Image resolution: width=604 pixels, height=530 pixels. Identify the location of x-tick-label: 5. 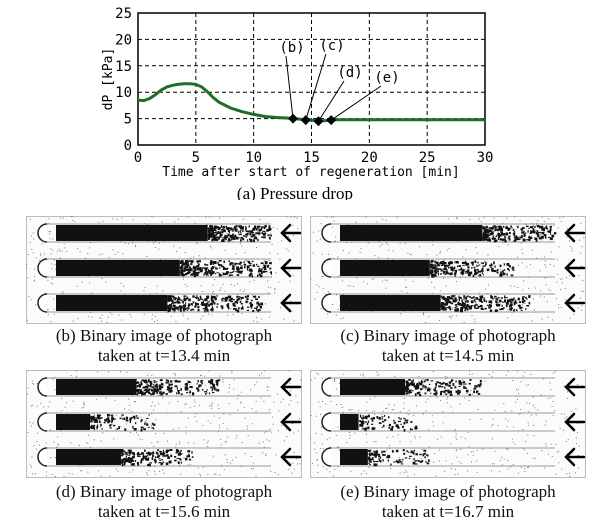
(196, 158).